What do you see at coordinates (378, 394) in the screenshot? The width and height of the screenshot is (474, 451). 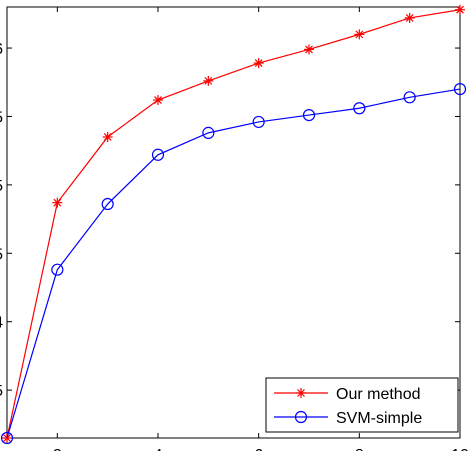 I see `legend-label: Our method` at bounding box center [378, 394].